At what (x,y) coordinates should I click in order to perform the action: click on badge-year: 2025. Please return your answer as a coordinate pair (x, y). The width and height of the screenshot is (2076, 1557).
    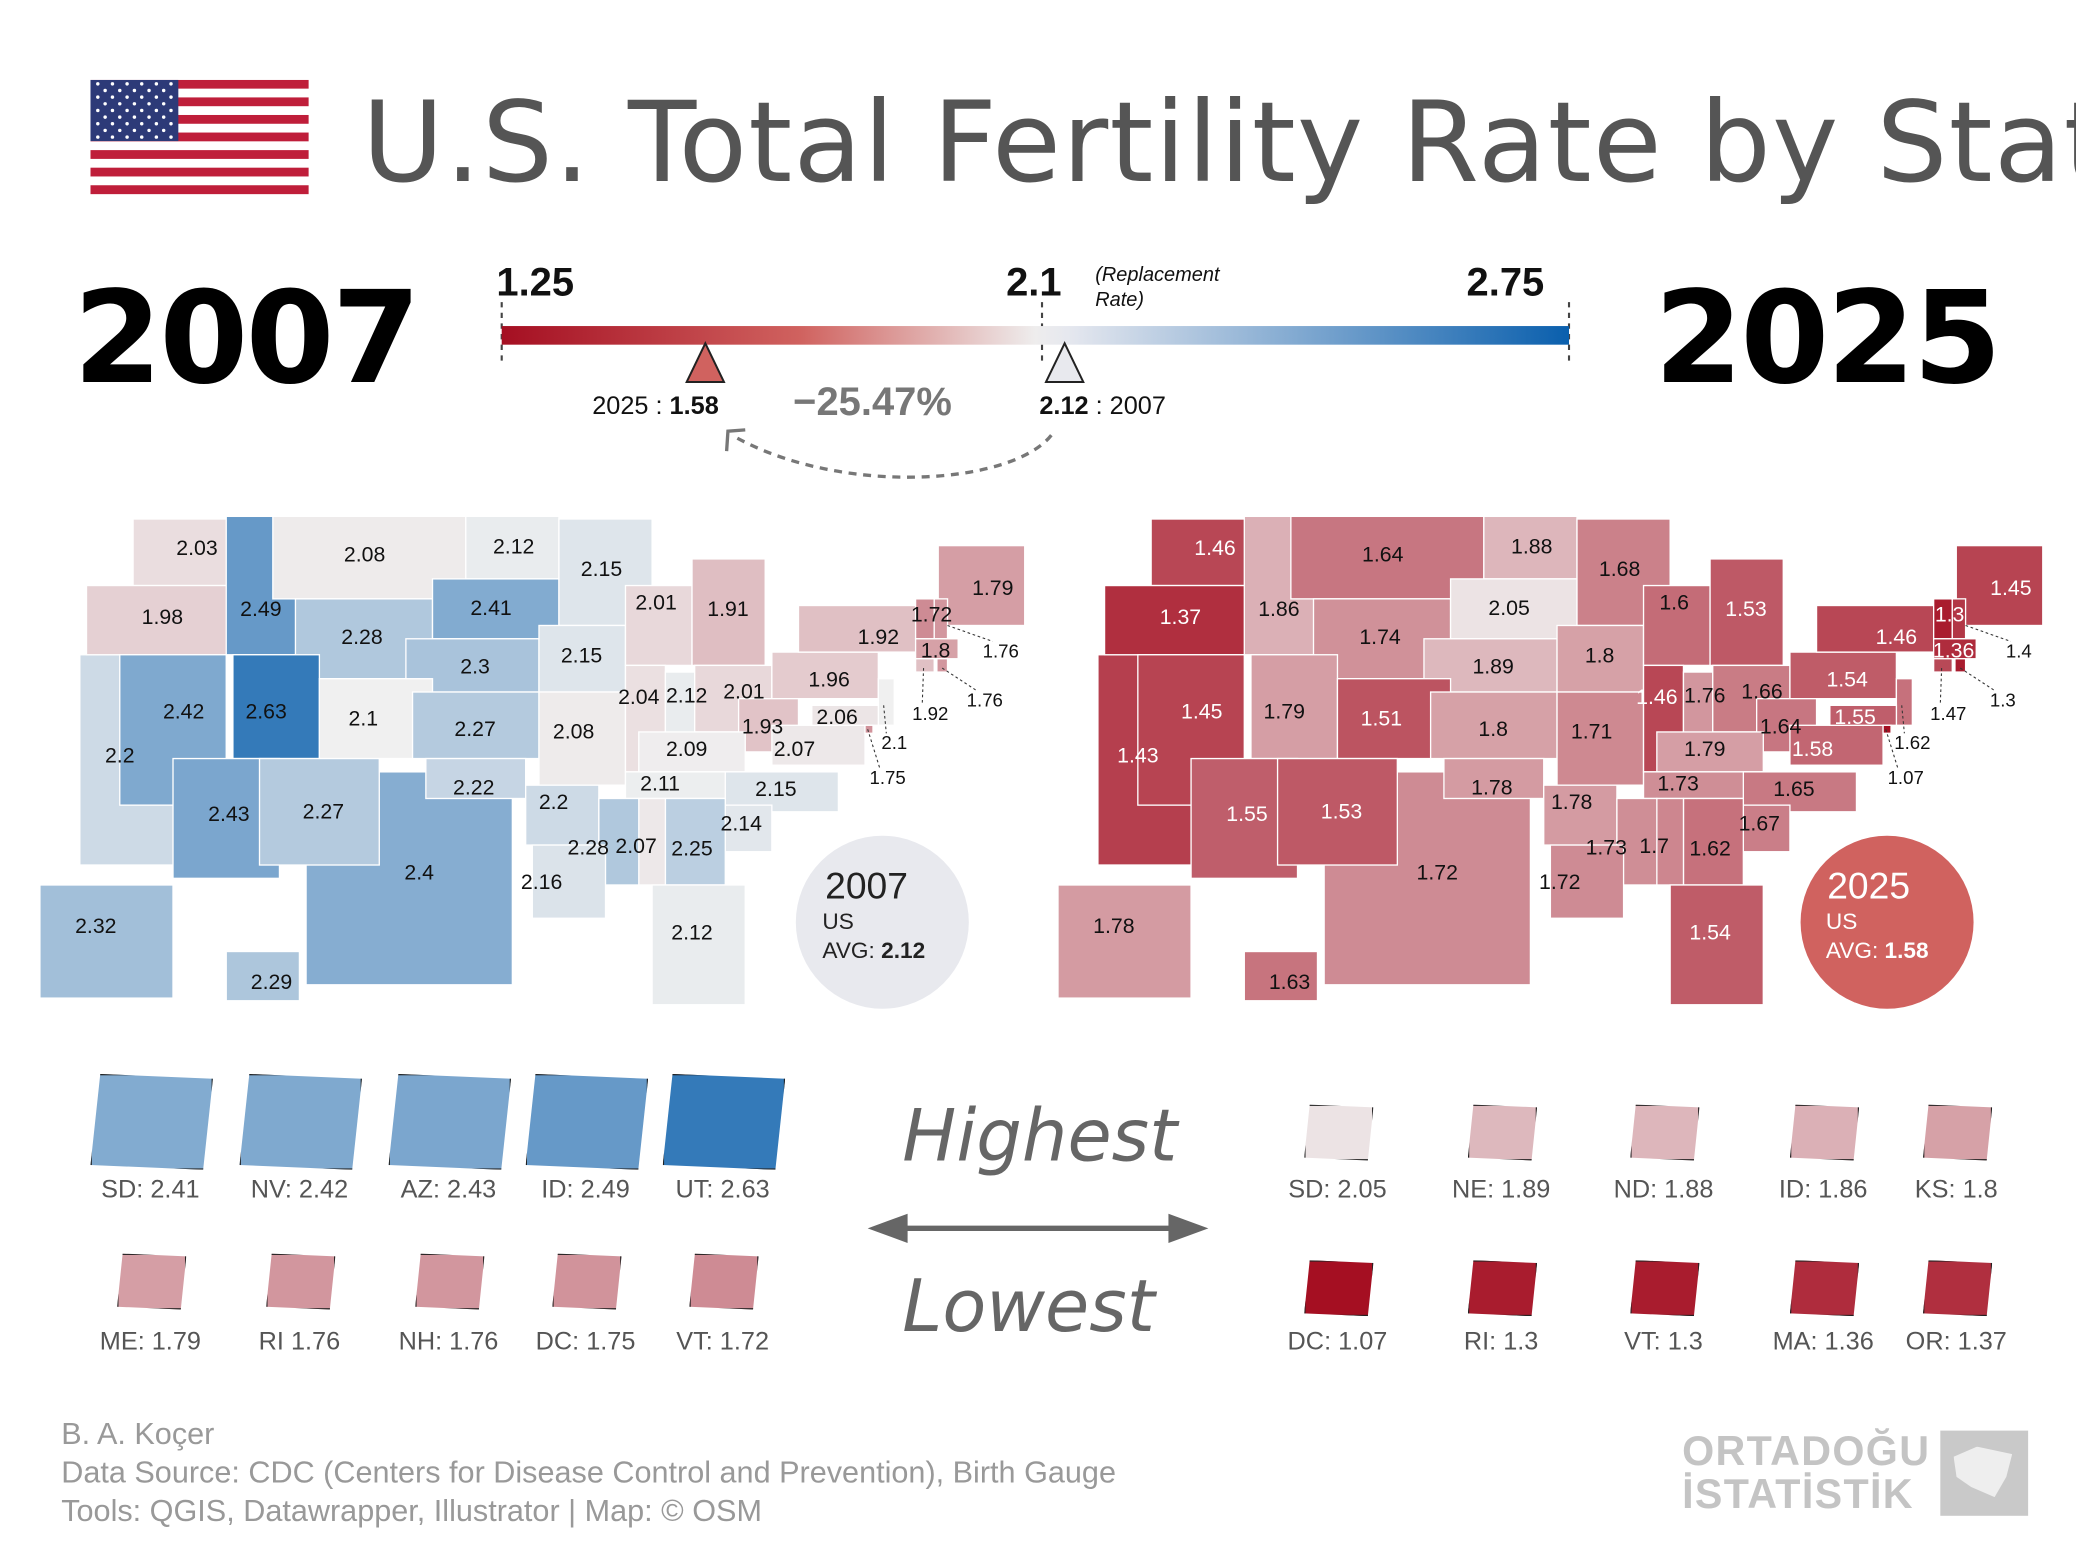
    Looking at the image, I should click on (1869, 886).